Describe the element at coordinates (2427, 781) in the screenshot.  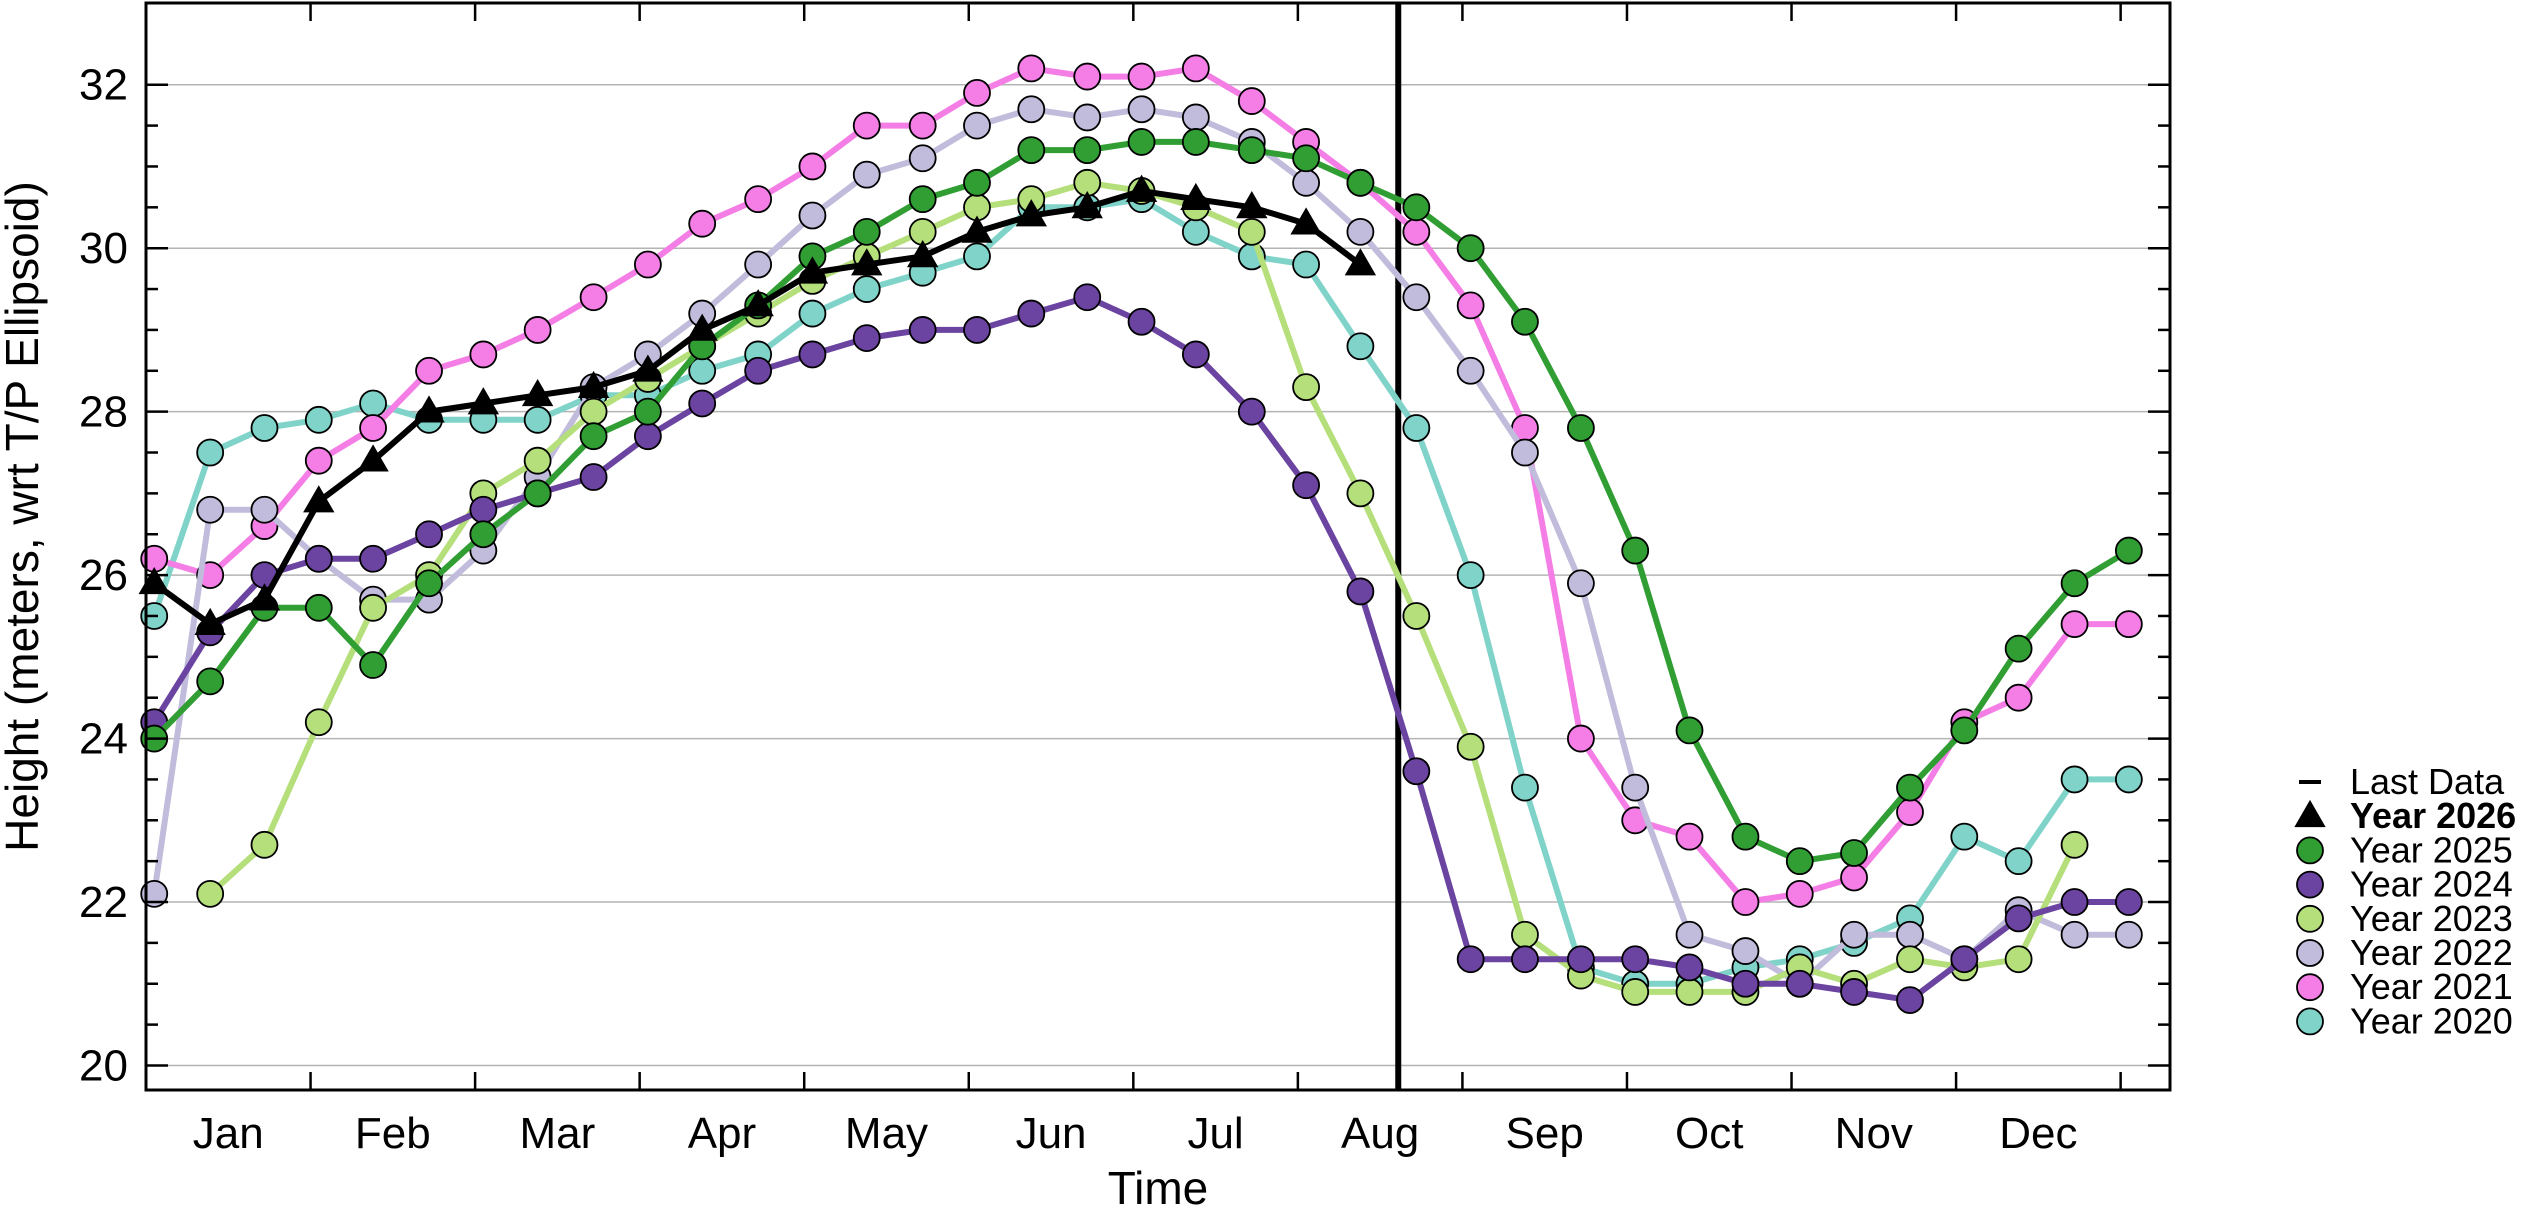
I see `legend-label: Last Data` at that location.